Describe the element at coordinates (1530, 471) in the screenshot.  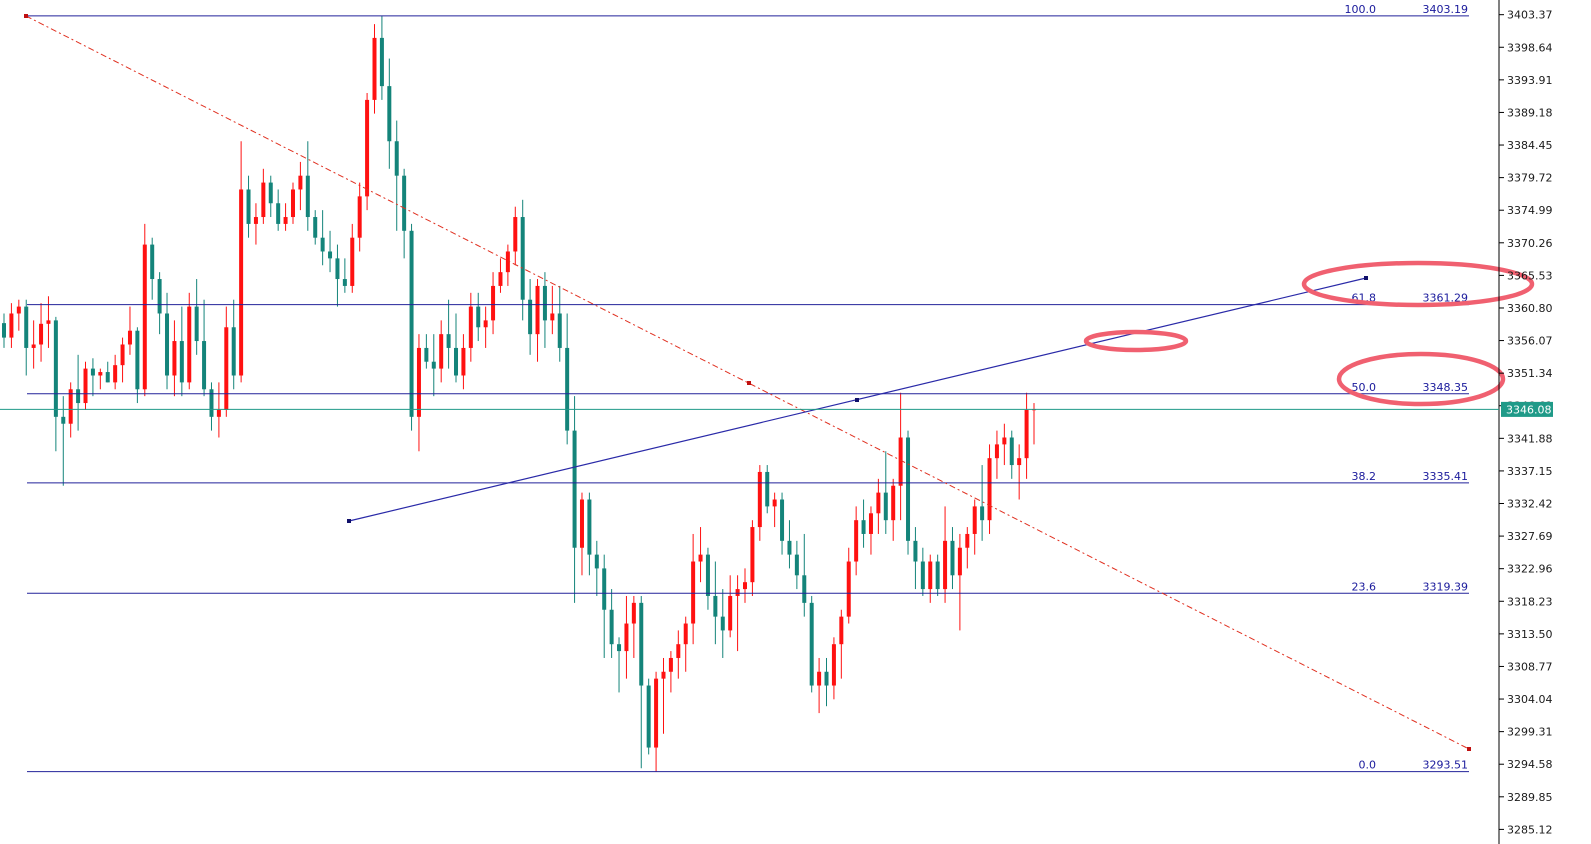
I see `price-axis-label: 3337.15` at that location.